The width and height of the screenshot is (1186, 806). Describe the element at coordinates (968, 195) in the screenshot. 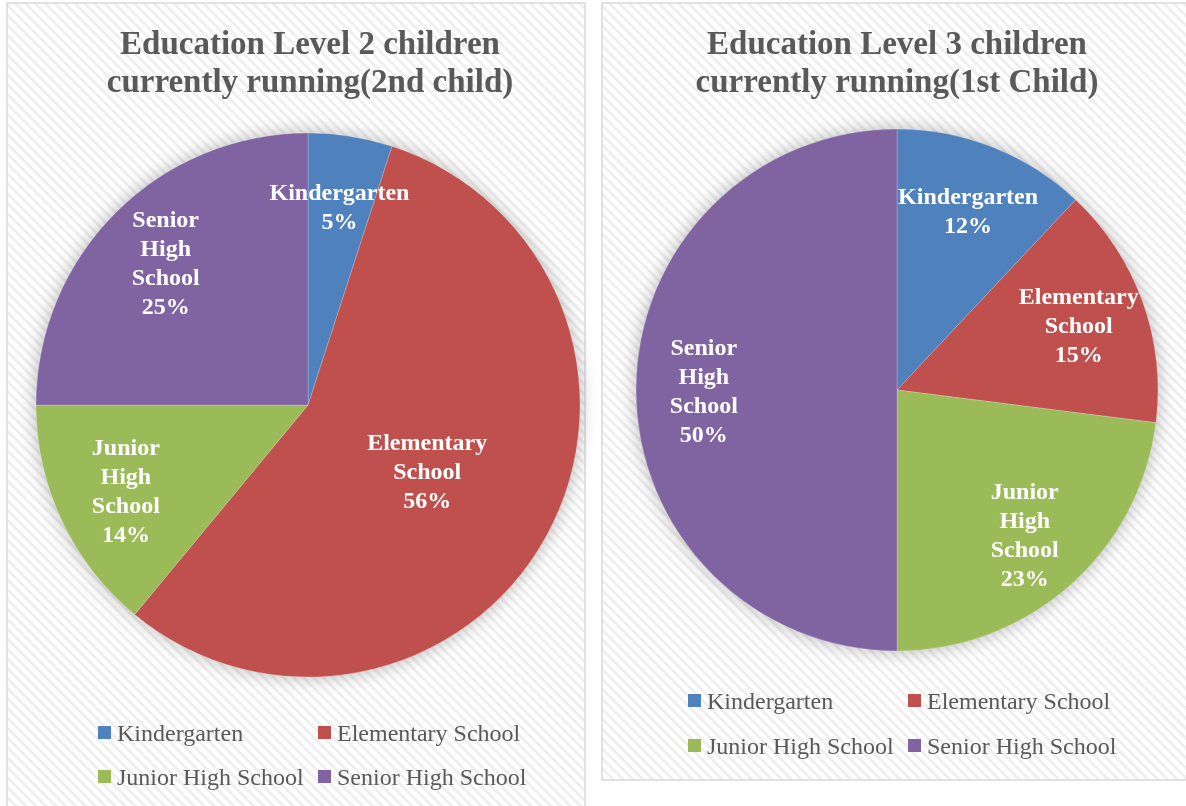

I see `slice-label: Kindergarten` at that location.